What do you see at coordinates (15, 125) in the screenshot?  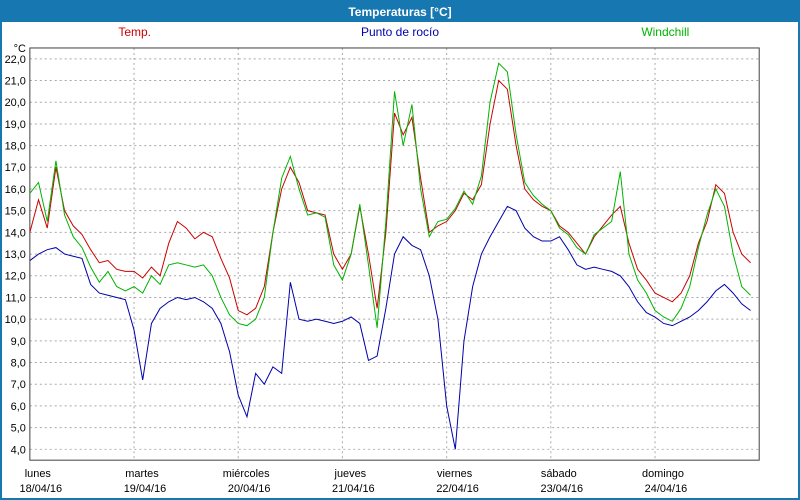 I see `svg-text: 19,0` at bounding box center [15, 125].